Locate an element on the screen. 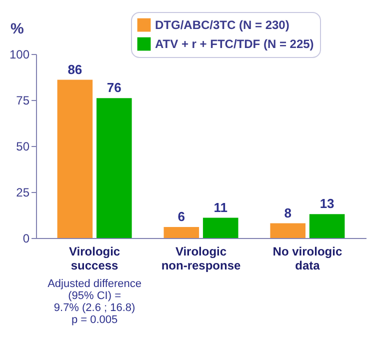 Image resolution: width=380 pixels, height=337 pixels. y-tick-label: 0 is located at coordinates (26, 239).